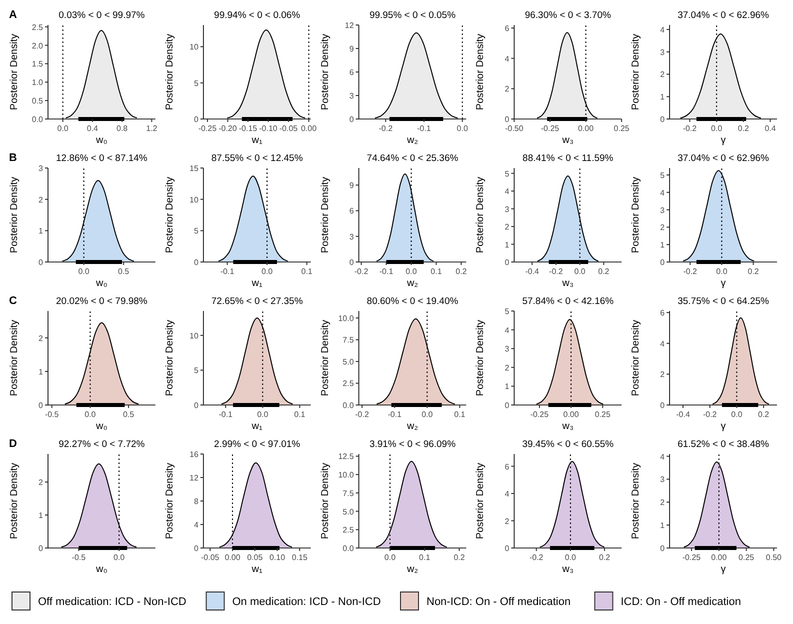 The height and width of the screenshot is (624, 793). I want to click on y-tick-label: 2.5, so click(348, 383).